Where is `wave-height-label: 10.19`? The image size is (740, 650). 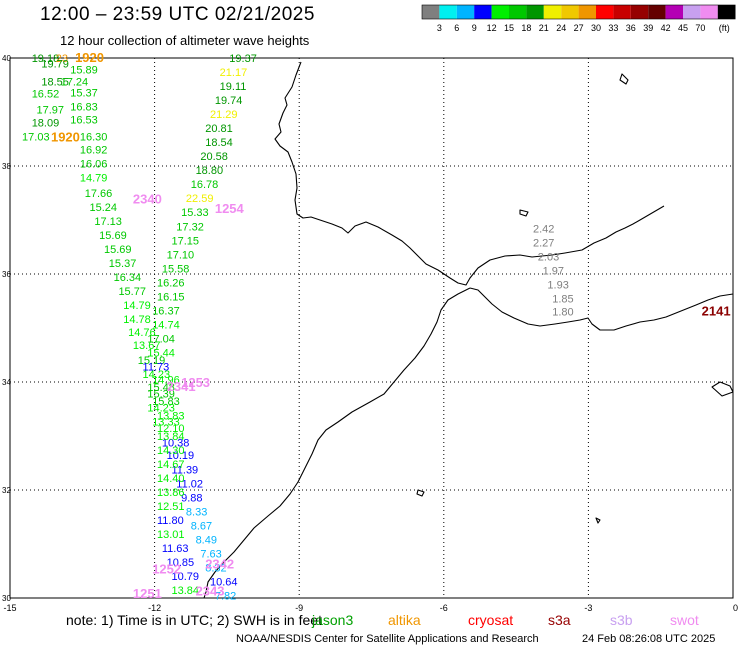 wave-height-label: 10.19 is located at coordinates (181, 456).